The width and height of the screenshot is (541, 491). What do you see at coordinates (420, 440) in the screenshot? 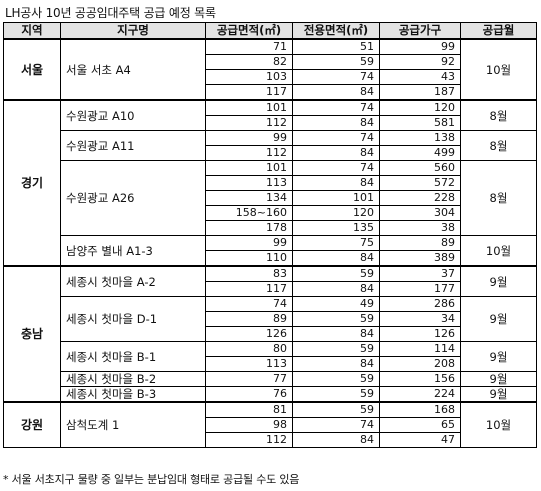
I see `units-cell: 47` at bounding box center [420, 440].